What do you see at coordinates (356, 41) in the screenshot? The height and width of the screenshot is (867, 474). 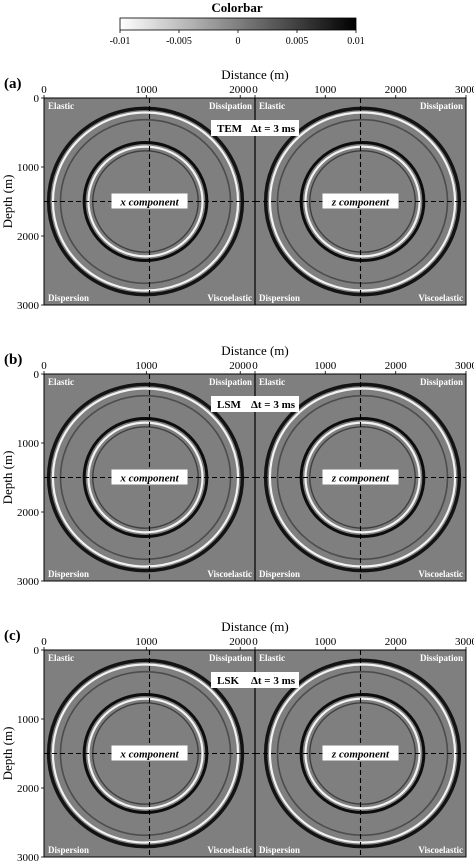 I see `colorbar-tick-label: 0.01` at bounding box center [356, 41].